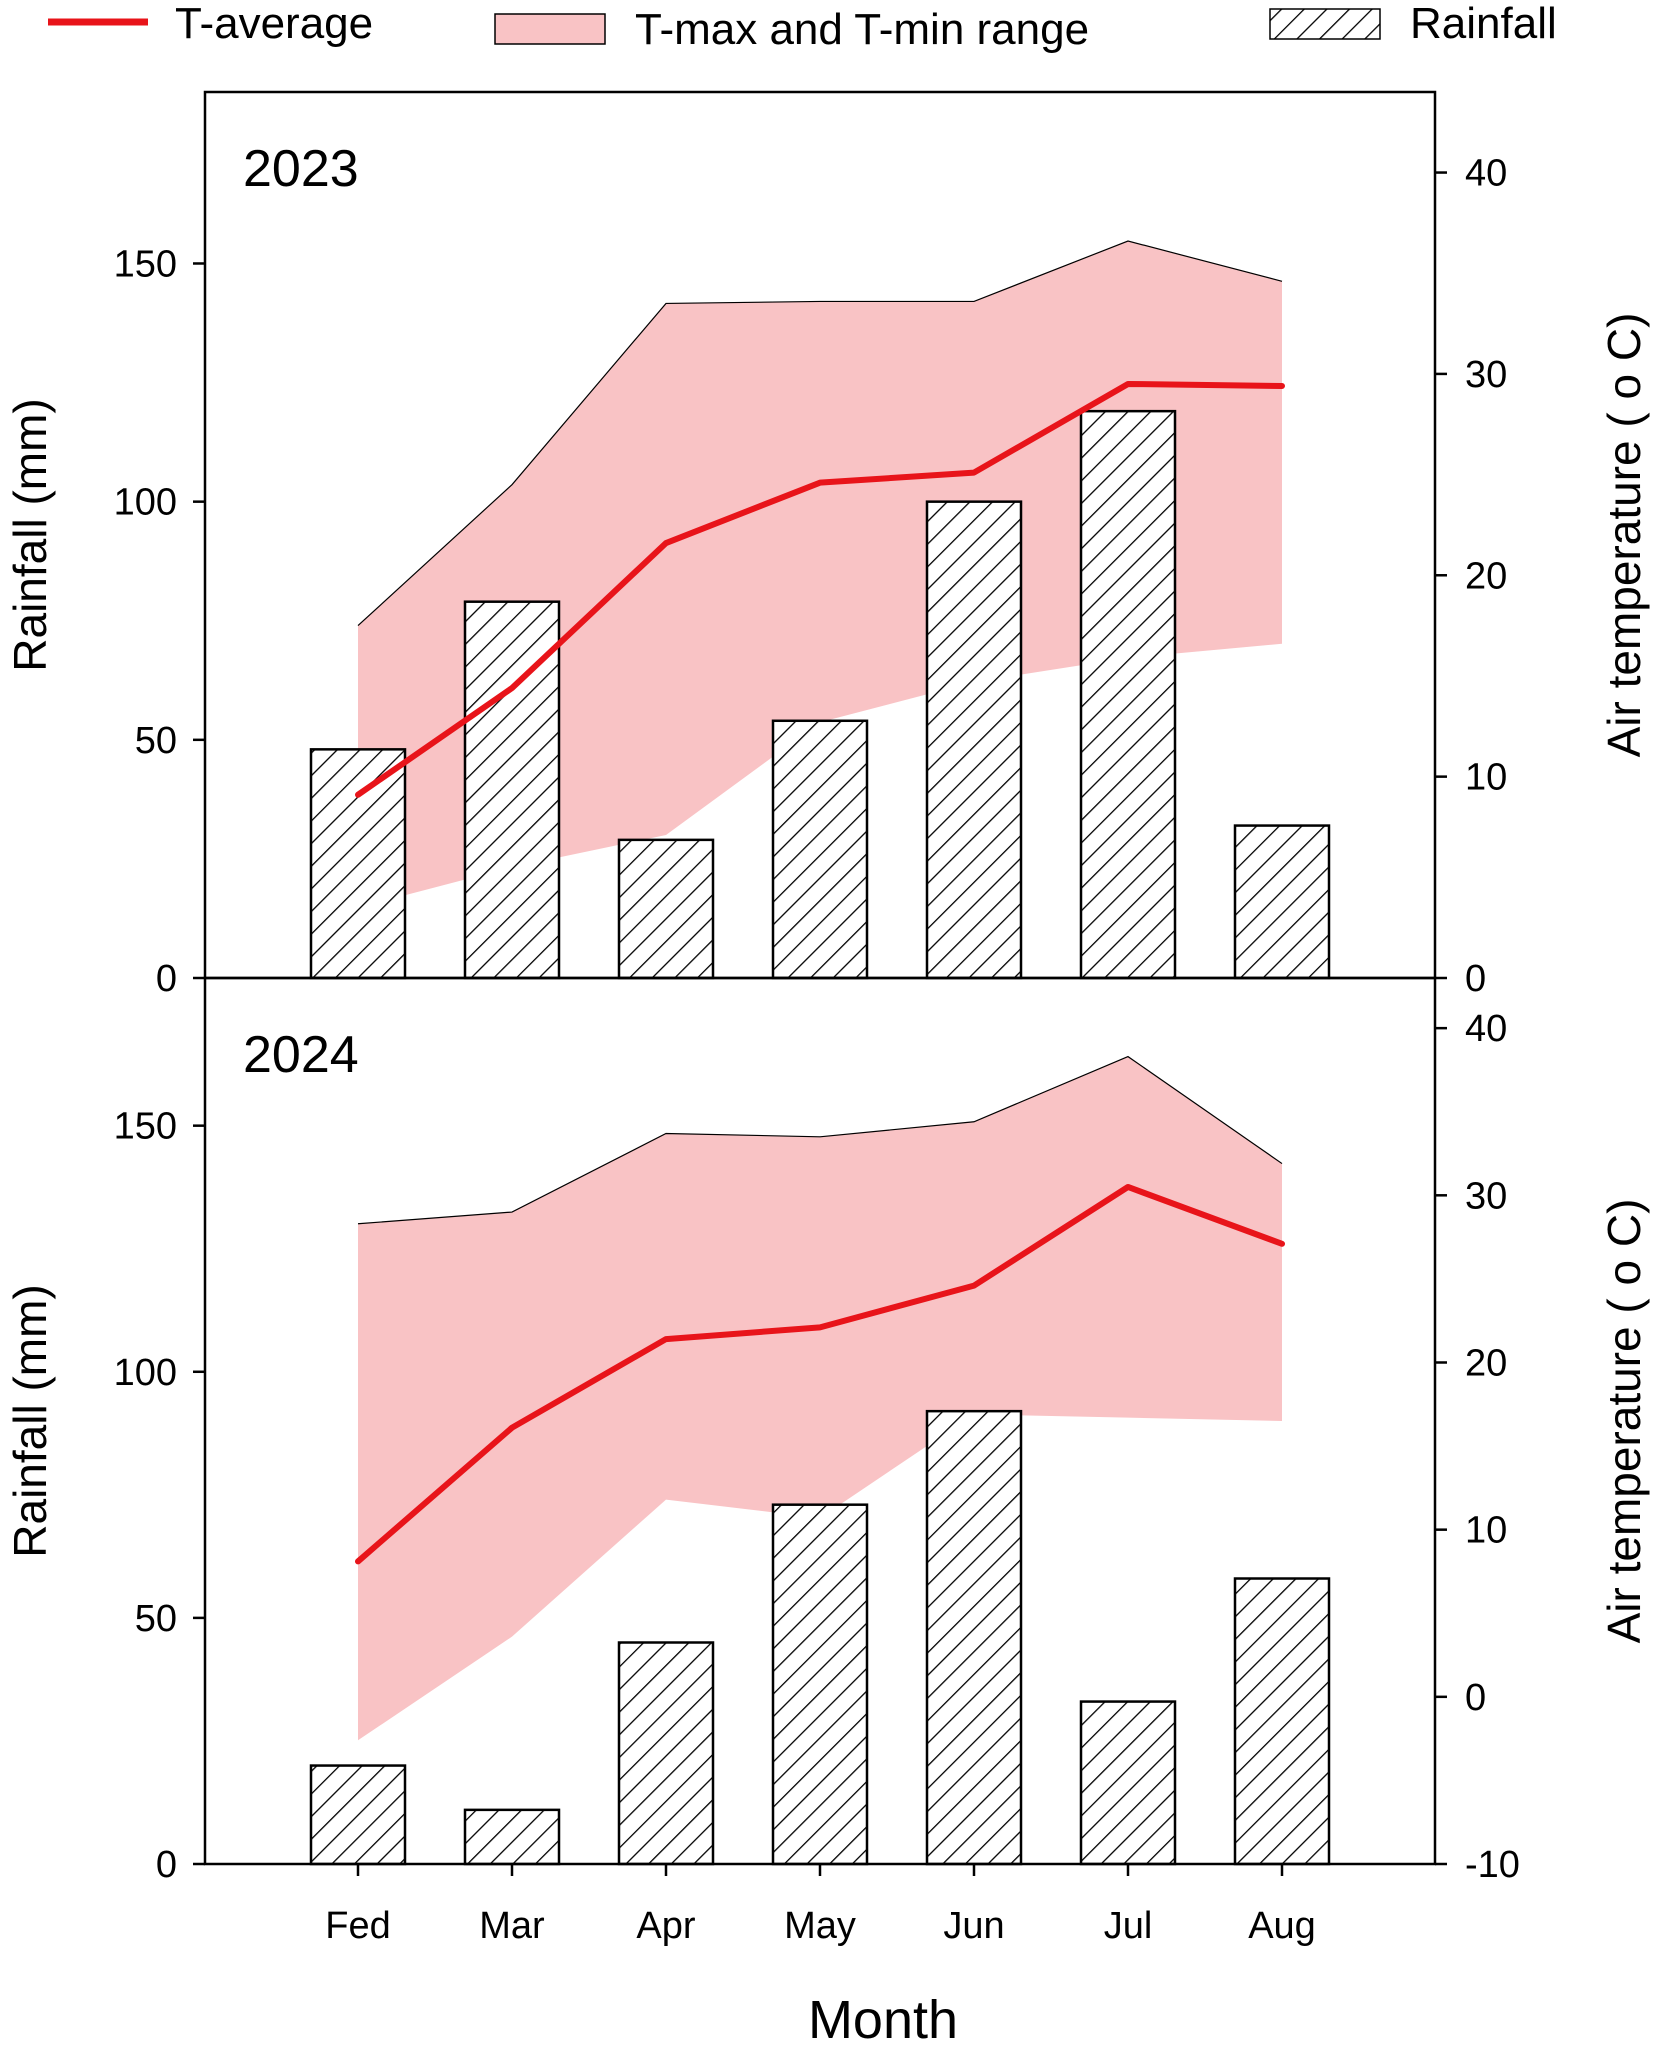 The image size is (1670, 2046). I want to click on x-tick-label-jun: Jun, so click(973, 1926).